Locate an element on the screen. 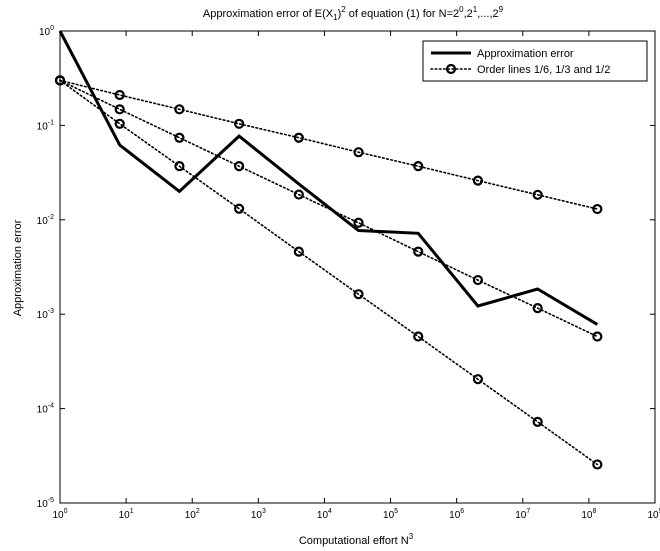  x-tick-label: 10⁶ is located at coordinates (456, 514).